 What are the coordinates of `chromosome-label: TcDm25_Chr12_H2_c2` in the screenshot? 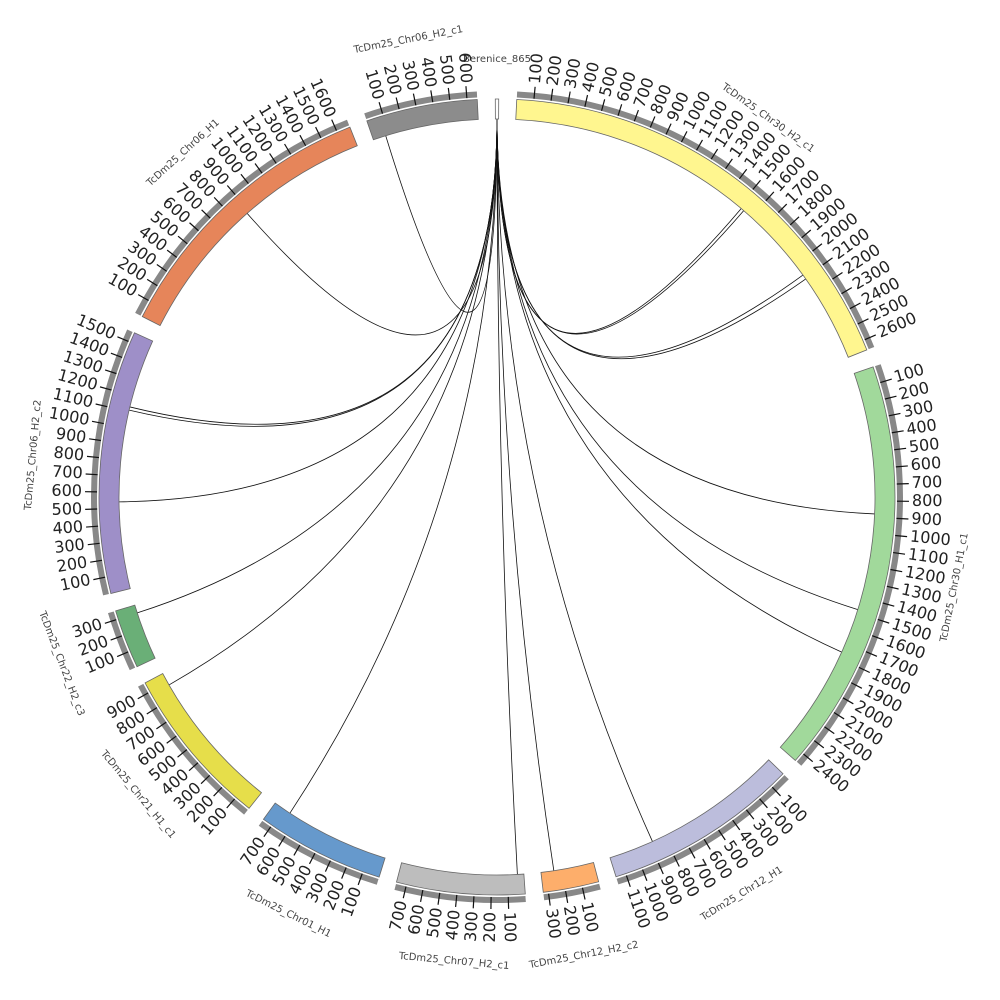 It's located at (583, 956).